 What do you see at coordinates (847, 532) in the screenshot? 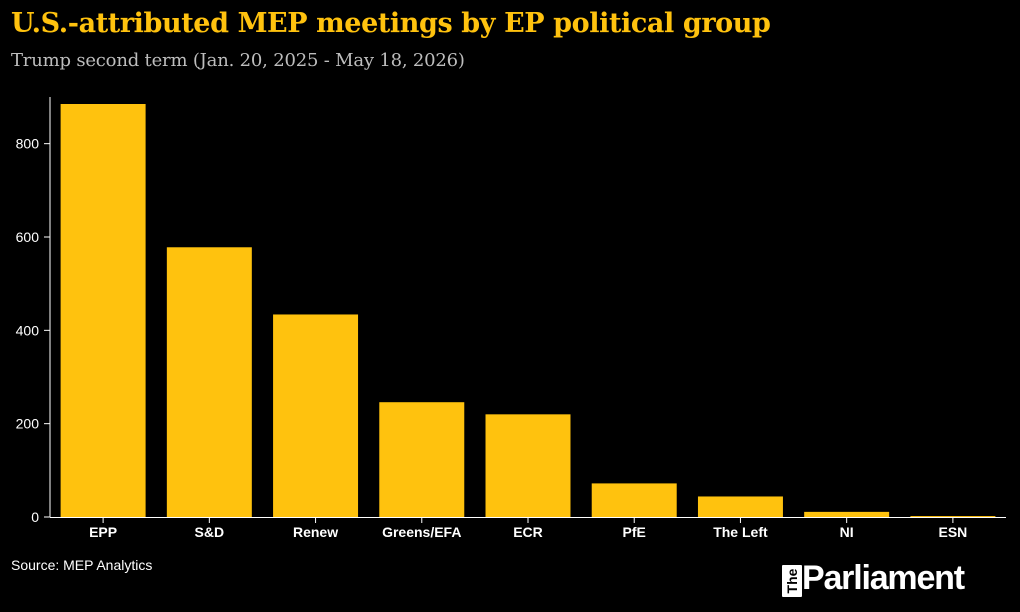
I see `x-tick-label: NI` at bounding box center [847, 532].